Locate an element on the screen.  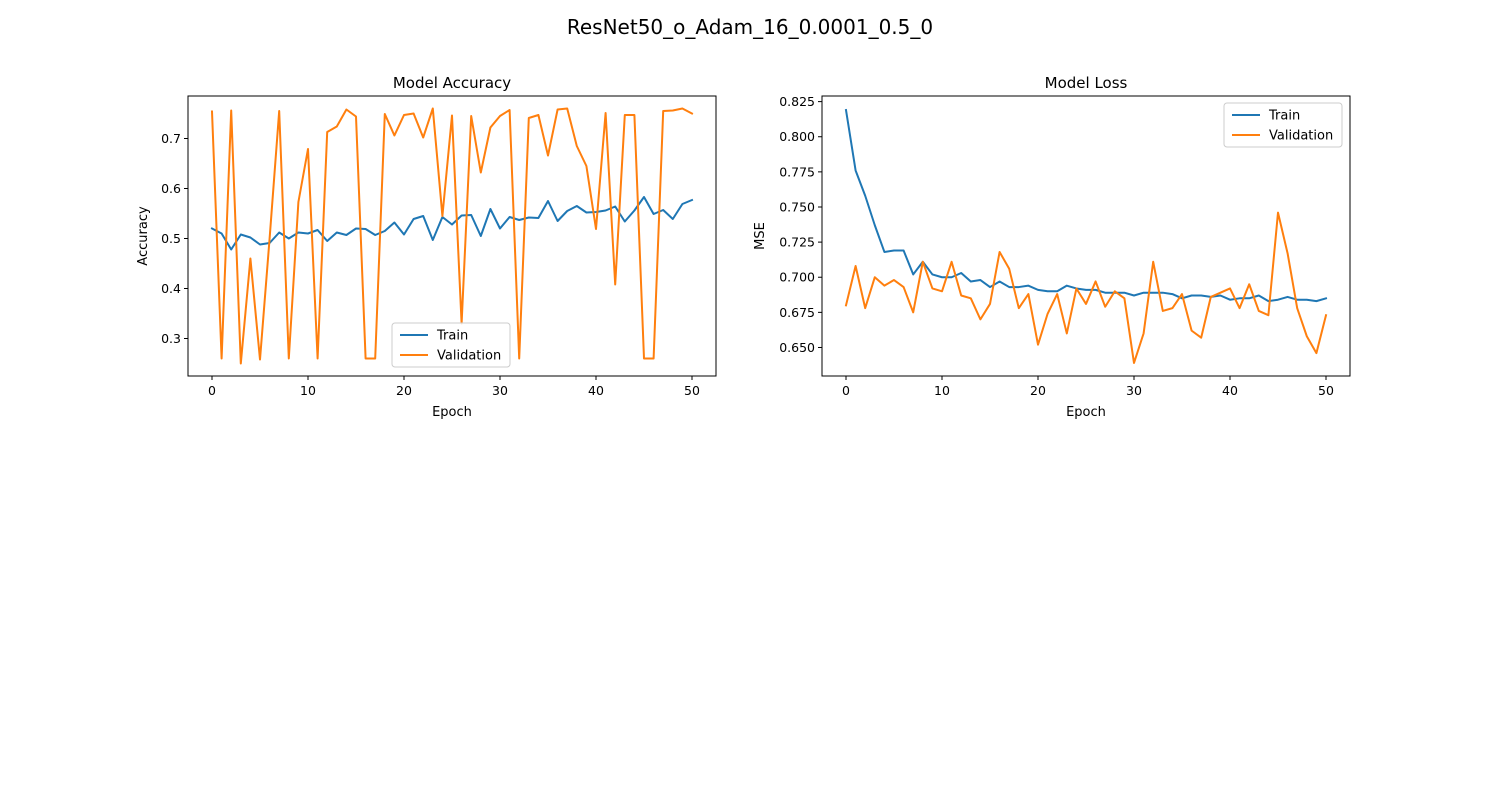
loss-x-tick-label: 30 is located at coordinates (1134, 390).